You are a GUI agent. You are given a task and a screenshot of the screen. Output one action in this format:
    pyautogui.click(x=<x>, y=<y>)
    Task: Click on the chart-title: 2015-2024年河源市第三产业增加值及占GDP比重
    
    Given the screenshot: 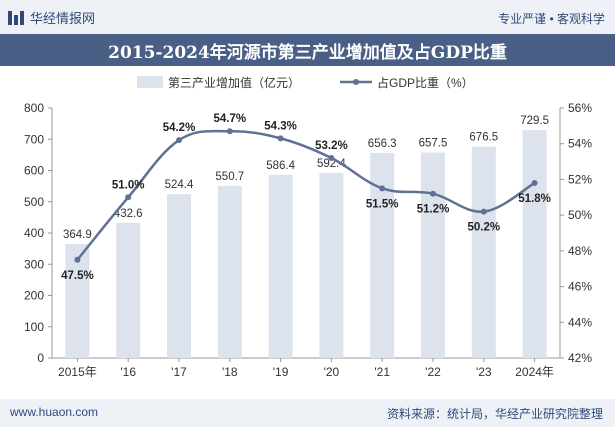 What is the action you would take?
    pyautogui.click(x=307, y=52)
    